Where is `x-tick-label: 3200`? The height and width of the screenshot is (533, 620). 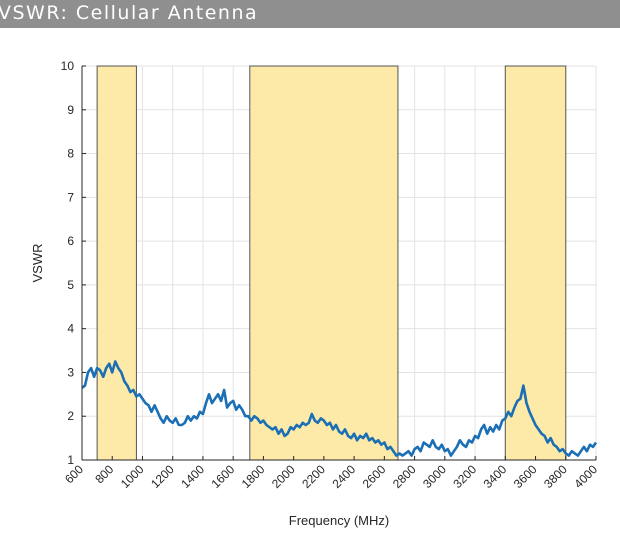
x-tick-label: 3200 is located at coordinates (464, 476).